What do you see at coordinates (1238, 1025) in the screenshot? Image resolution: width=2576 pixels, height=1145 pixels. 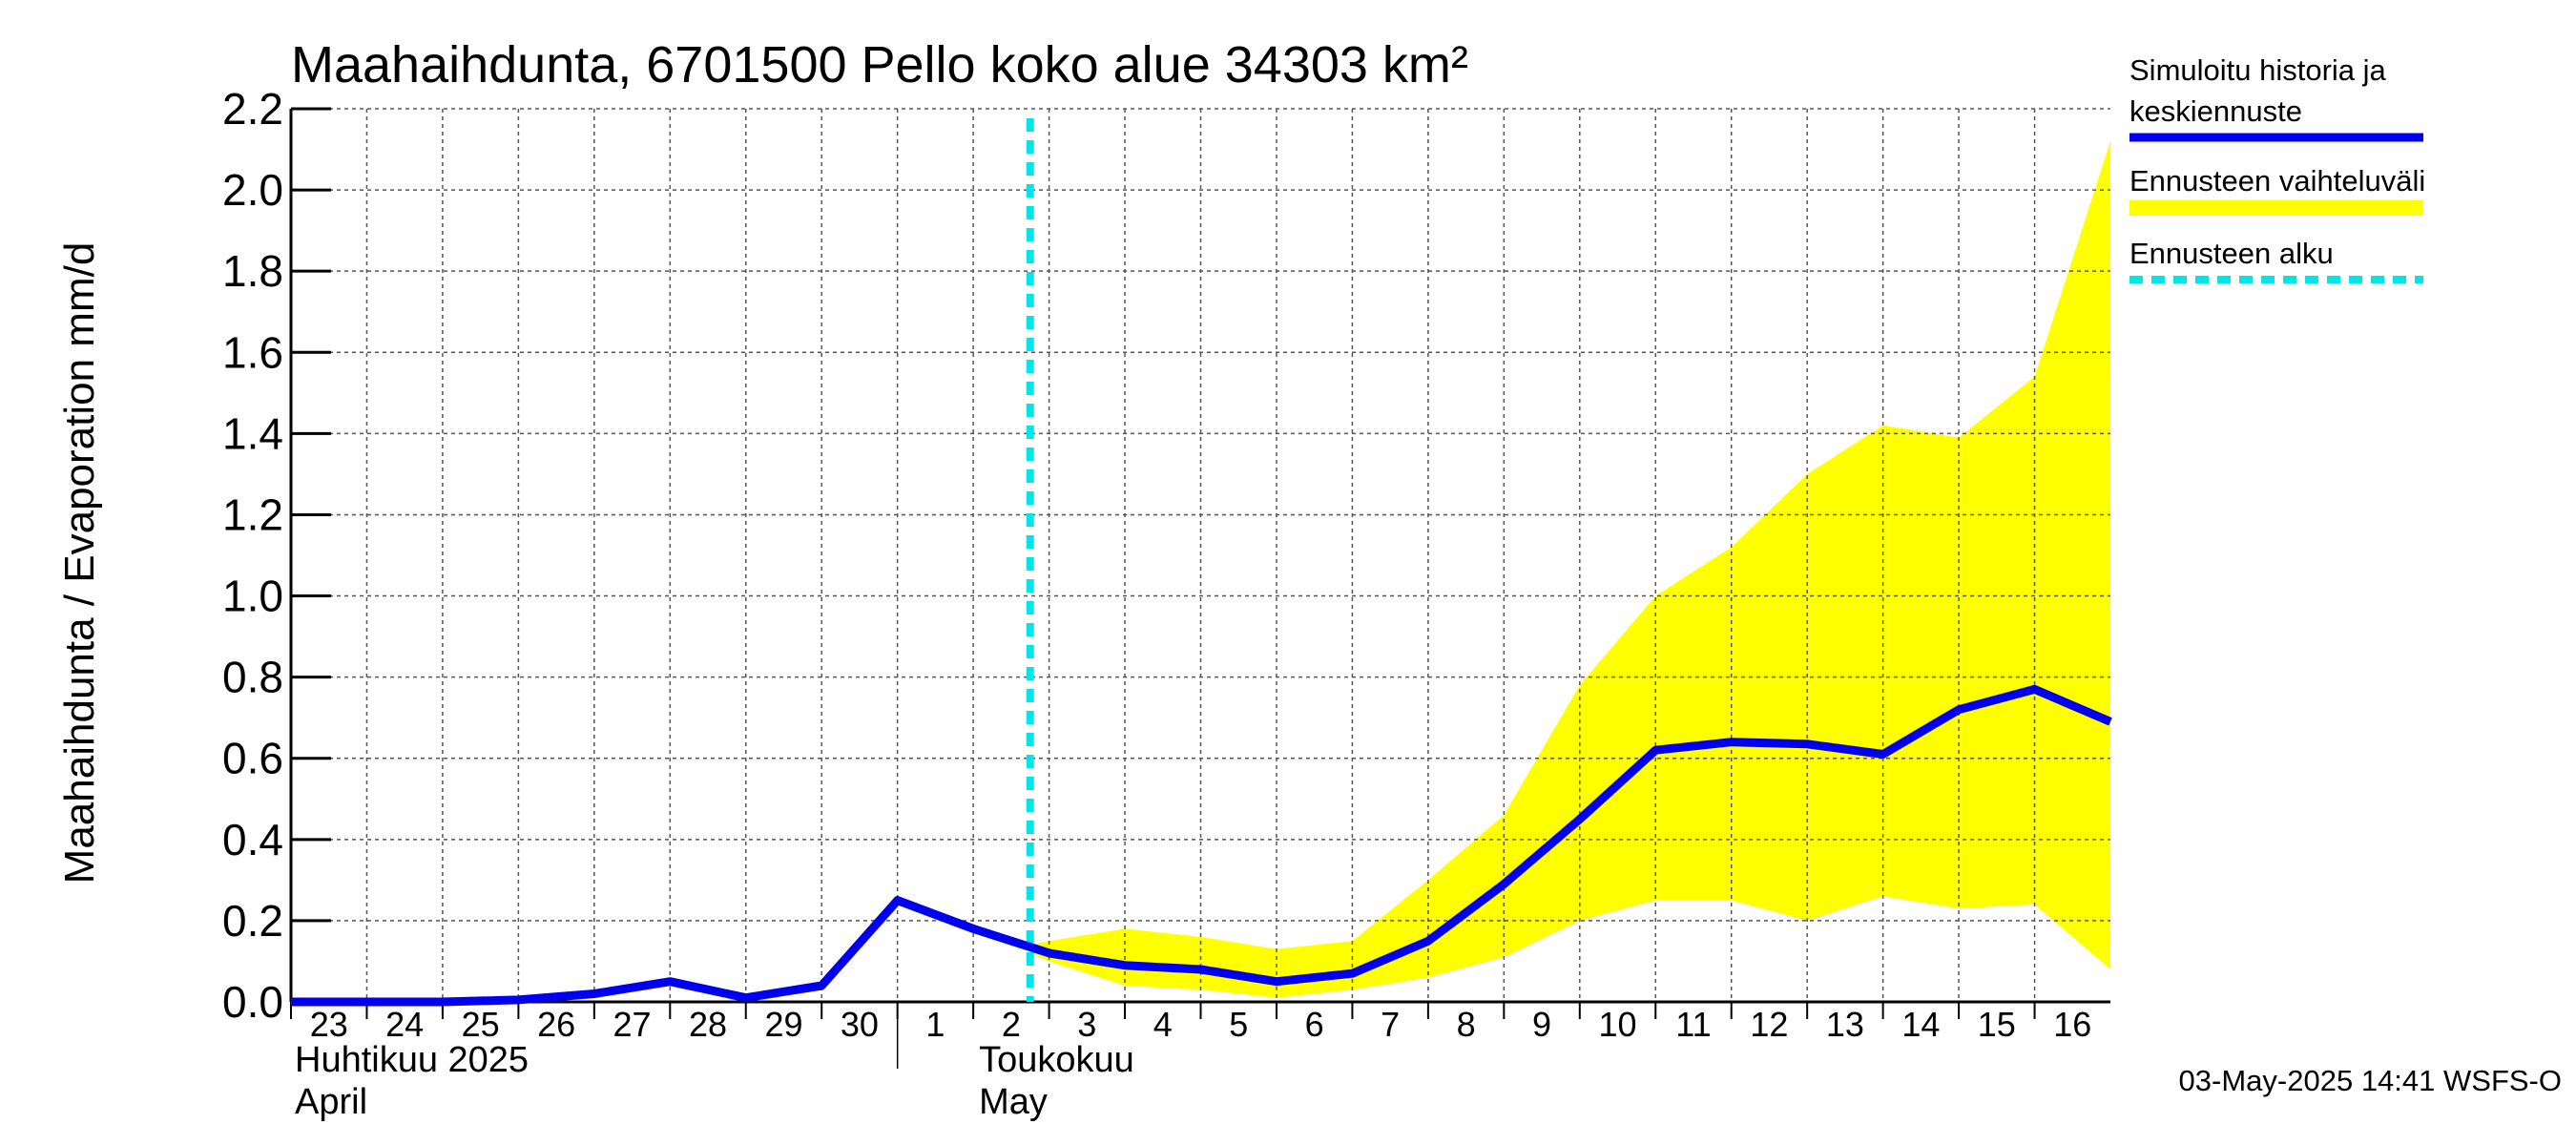 I see `x-tick-label: 5` at bounding box center [1238, 1025].